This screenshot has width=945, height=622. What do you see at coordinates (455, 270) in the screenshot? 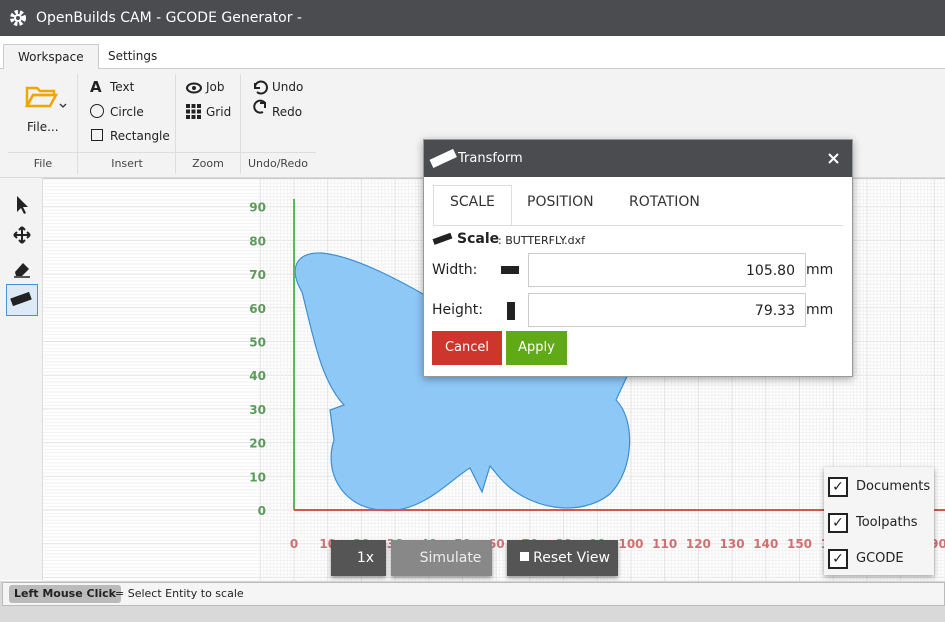
I see `width-label: Width:` at bounding box center [455, 270].